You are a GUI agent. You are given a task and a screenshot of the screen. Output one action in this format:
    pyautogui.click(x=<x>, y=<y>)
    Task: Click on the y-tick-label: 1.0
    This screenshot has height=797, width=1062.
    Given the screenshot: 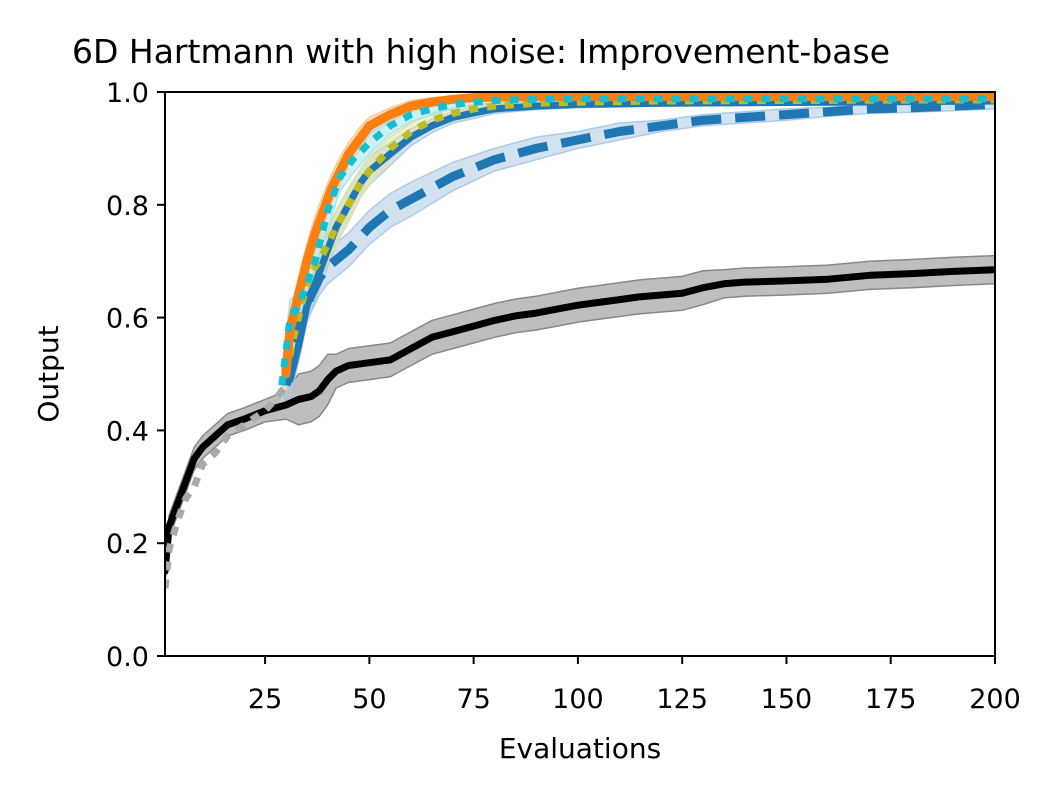 What is the action you would take?
    pyautogui.click(x=127, y=93)
    